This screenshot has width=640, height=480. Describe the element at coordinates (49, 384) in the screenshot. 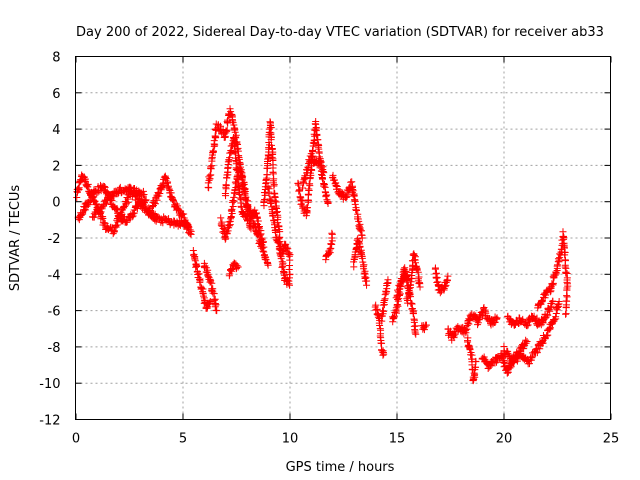

I see `y-tick-label: -10` at that location.